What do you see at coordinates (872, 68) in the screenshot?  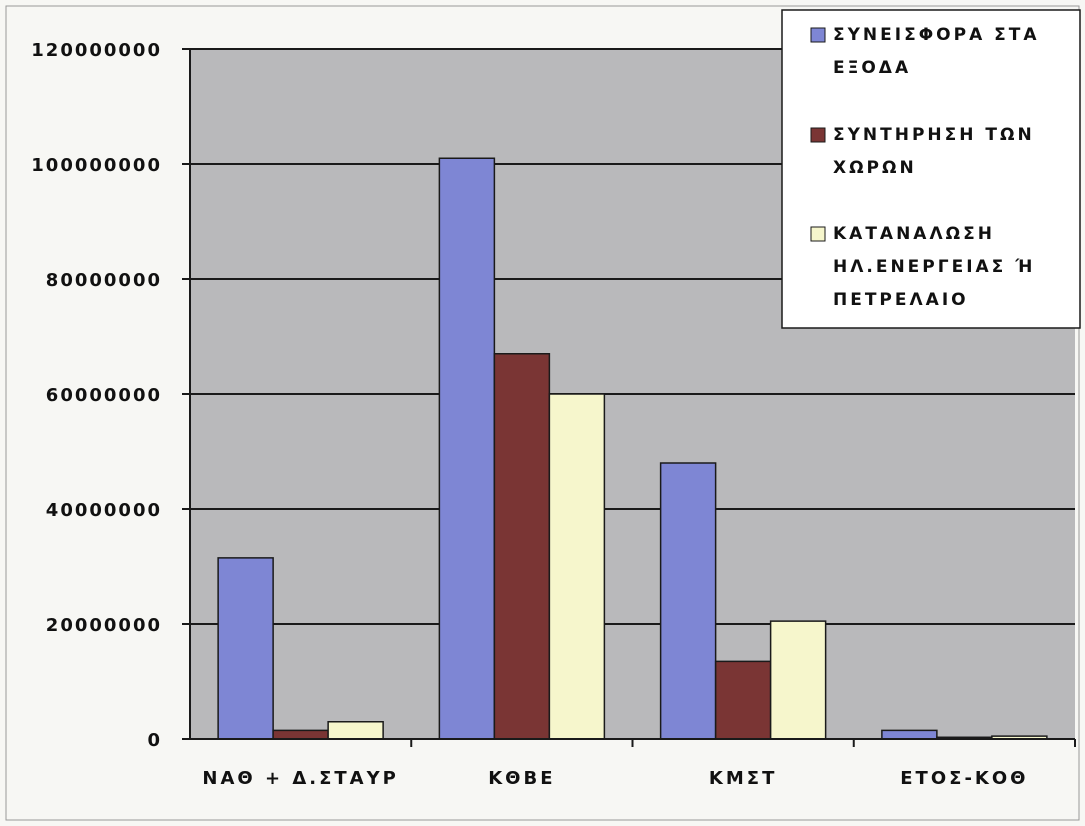 I see `legend-label: ΕΞΟΔΑ` at bounding box center [872, 68].